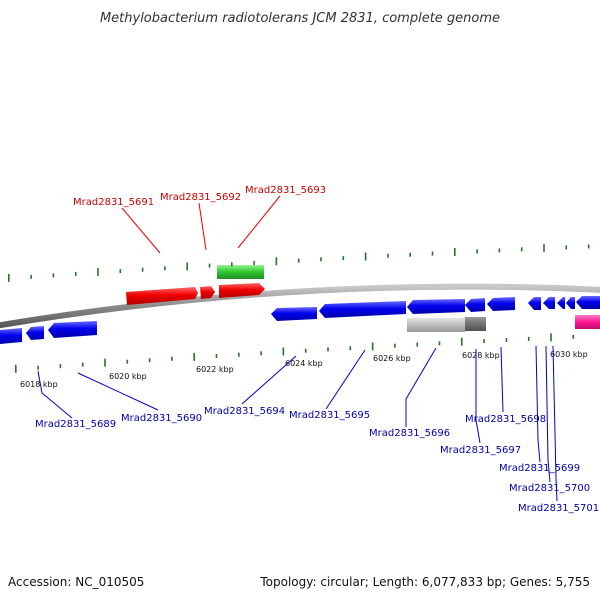 Image resolution: width=600 pixels, height=600 pixels. Describe the element at coordinates (240, 272) in the screenshot. I see `gene-rna-green` at that location.